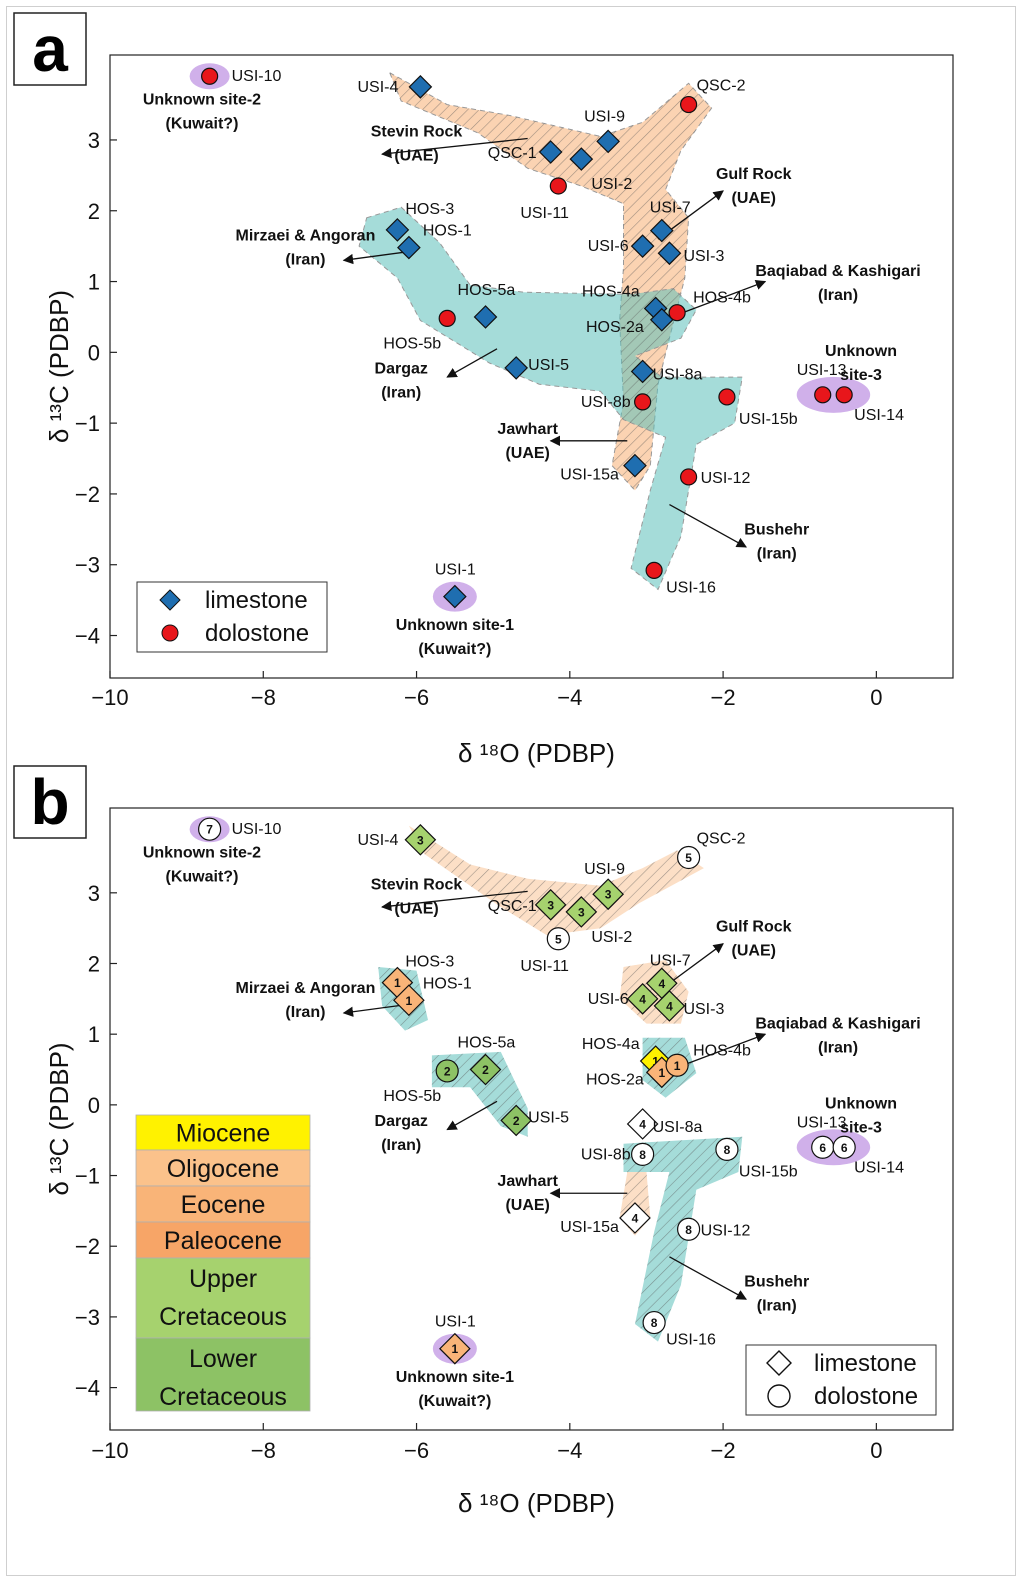 The height and width of the screenshot is (1589, 1025). What do you see at coordinates (397, 983) in the screenshot?
I see `point-age-hos-3: 1` at bounding box center [397, 983].